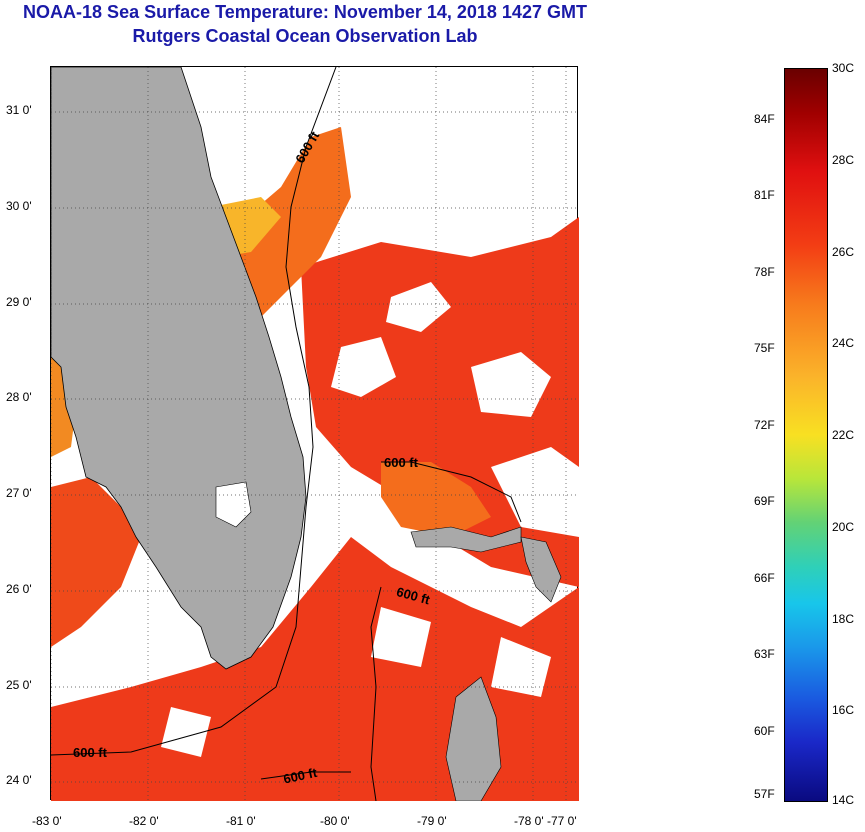 The width and height of the screenshot is (865, 832). Describe the element at coordinates (144, 821) in the screenshot. I see `lon-tick-label: -82 0'` at that location.